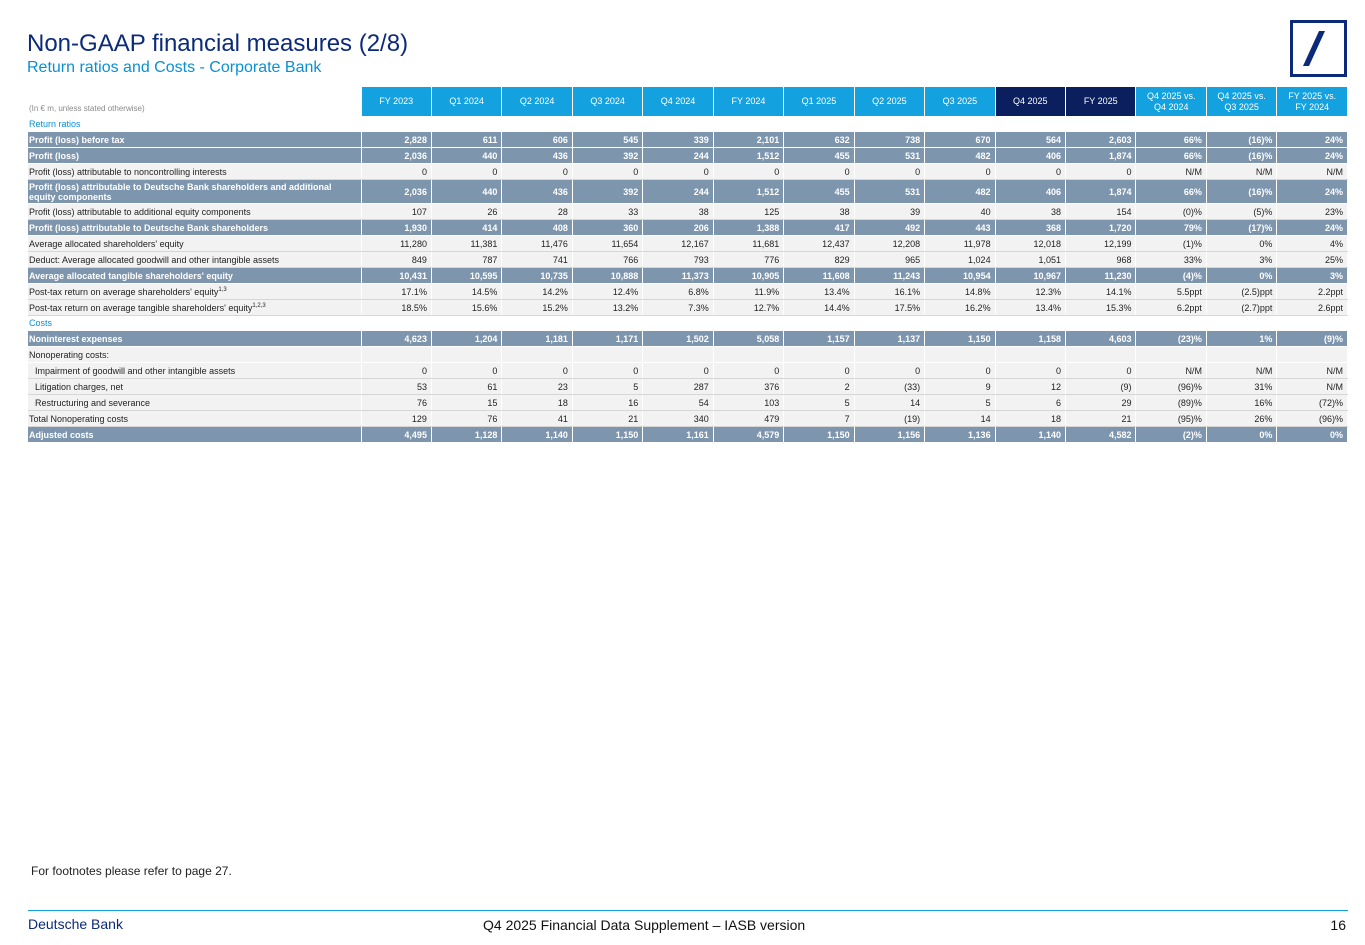  I want to click on page-title: Non-GAAP financial measures (2/8), so click(218, 43).